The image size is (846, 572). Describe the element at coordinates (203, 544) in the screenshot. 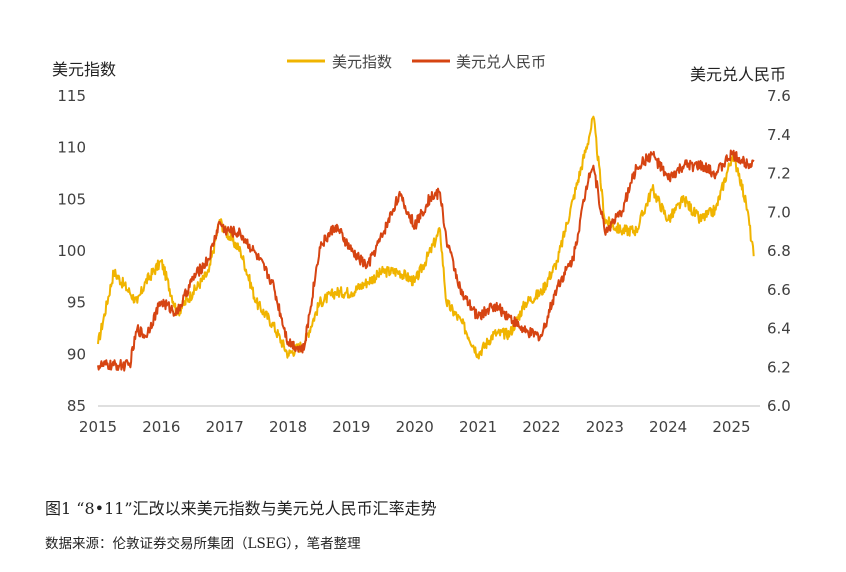

I see `data-source-note: 数据来源：伦敦证券交易所集团（LSEG），笔者整理` at that location.